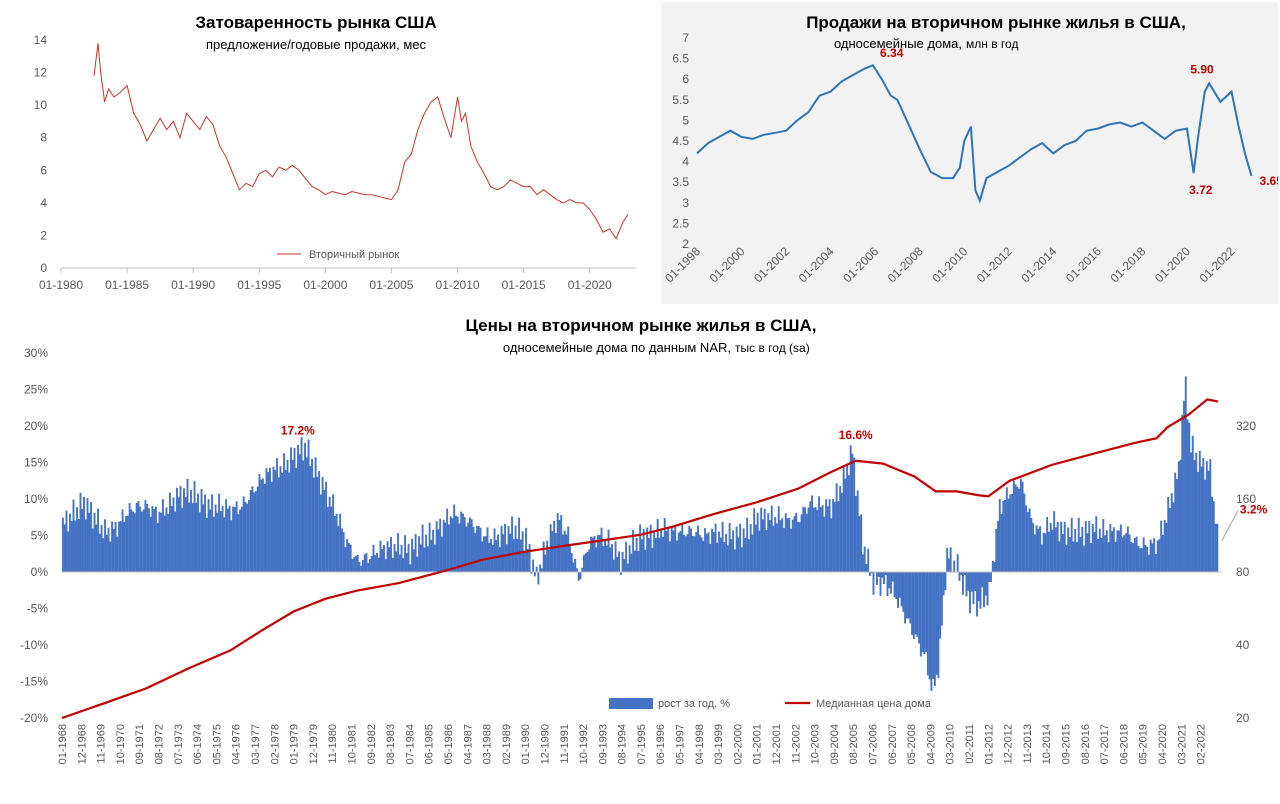  Describe the element at coordinates (36, 353) in the screenshot. I see `prices-y-tick-label: 30%` at that location.